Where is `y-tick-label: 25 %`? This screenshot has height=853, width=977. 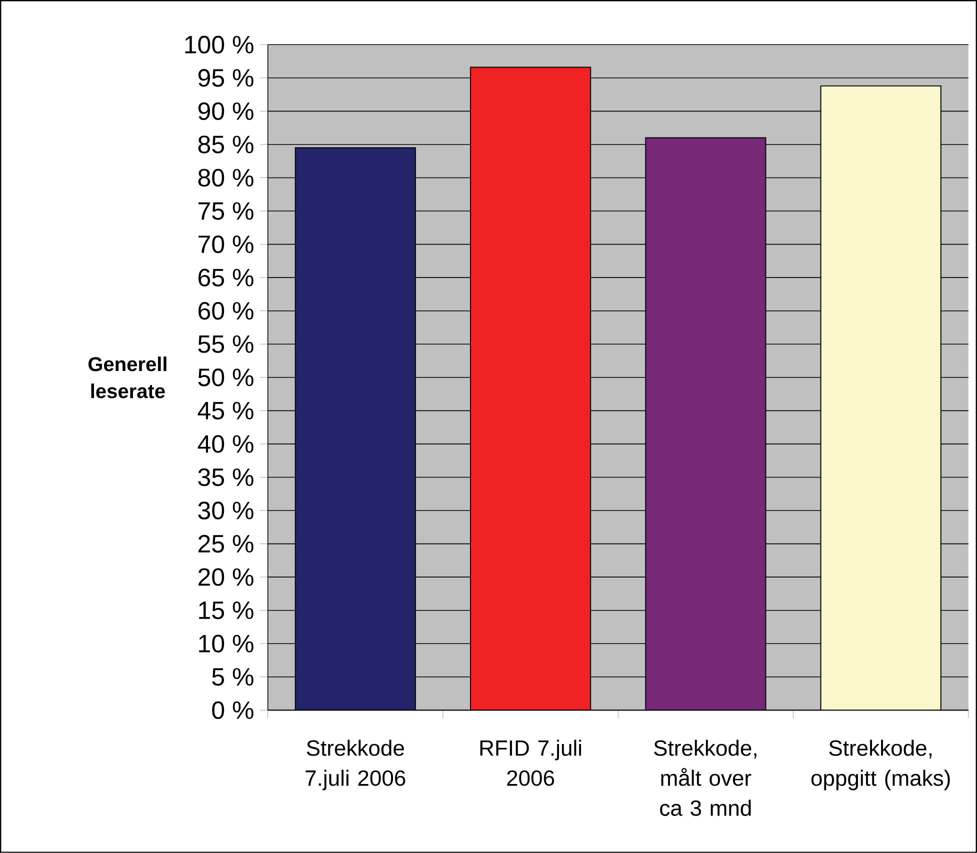 y-tick-label: 25 % is located at coordinates (226, 543).